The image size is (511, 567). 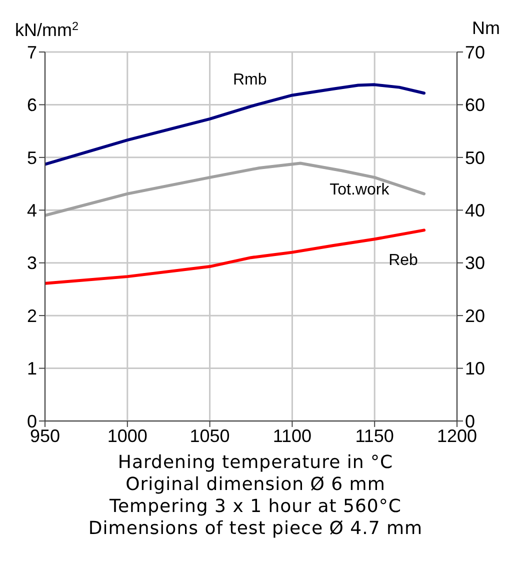 What do you see at coordinates (292, 436) in the screenshot?
I see `x-tick-label: 1100` at bounding box center [292, 436].